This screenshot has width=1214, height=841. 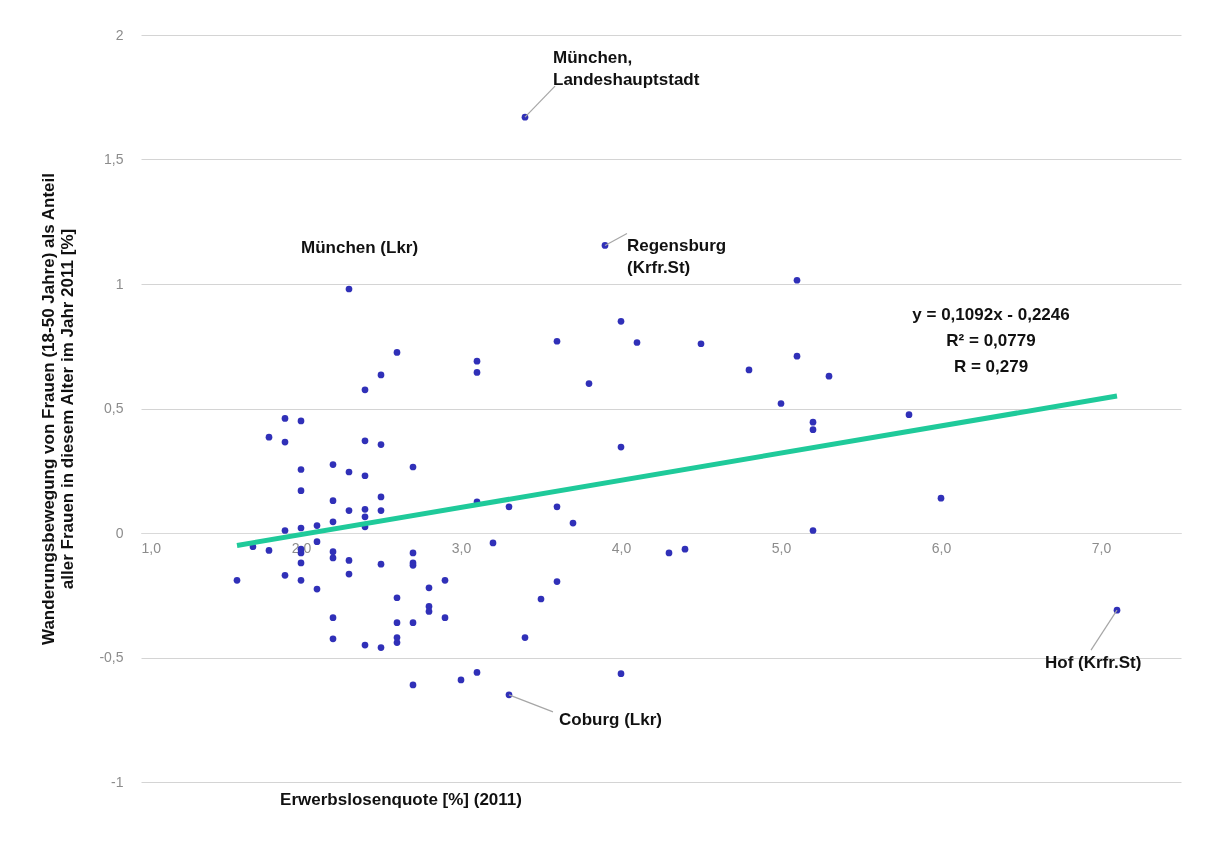 I want to click on annotation: y = 0,1092x - 0,2246 R² = 0,0779 R = 0,279, so click(x=991, y=340).